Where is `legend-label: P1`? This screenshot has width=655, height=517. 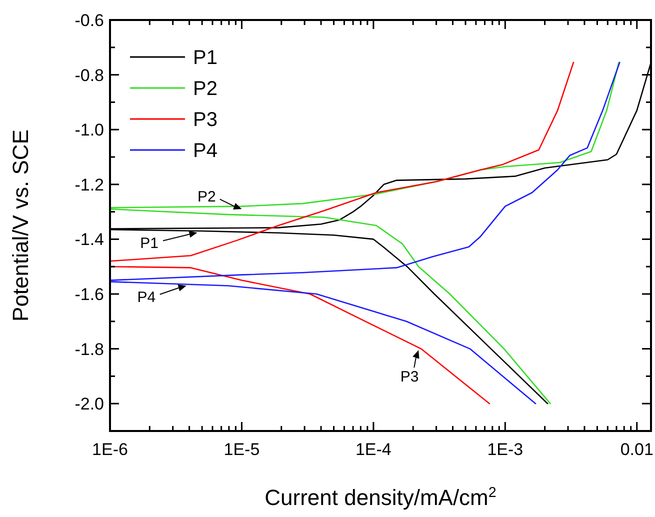
legend-label: P1 is located at coordinates (205, 58).